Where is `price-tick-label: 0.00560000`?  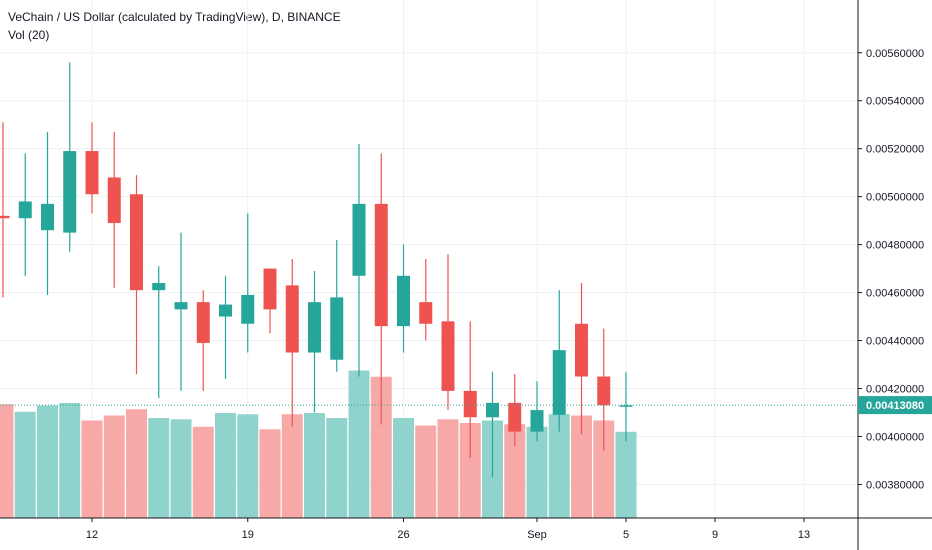
price-tick-label: 0.00560000 is located at coordinates (895, 54).